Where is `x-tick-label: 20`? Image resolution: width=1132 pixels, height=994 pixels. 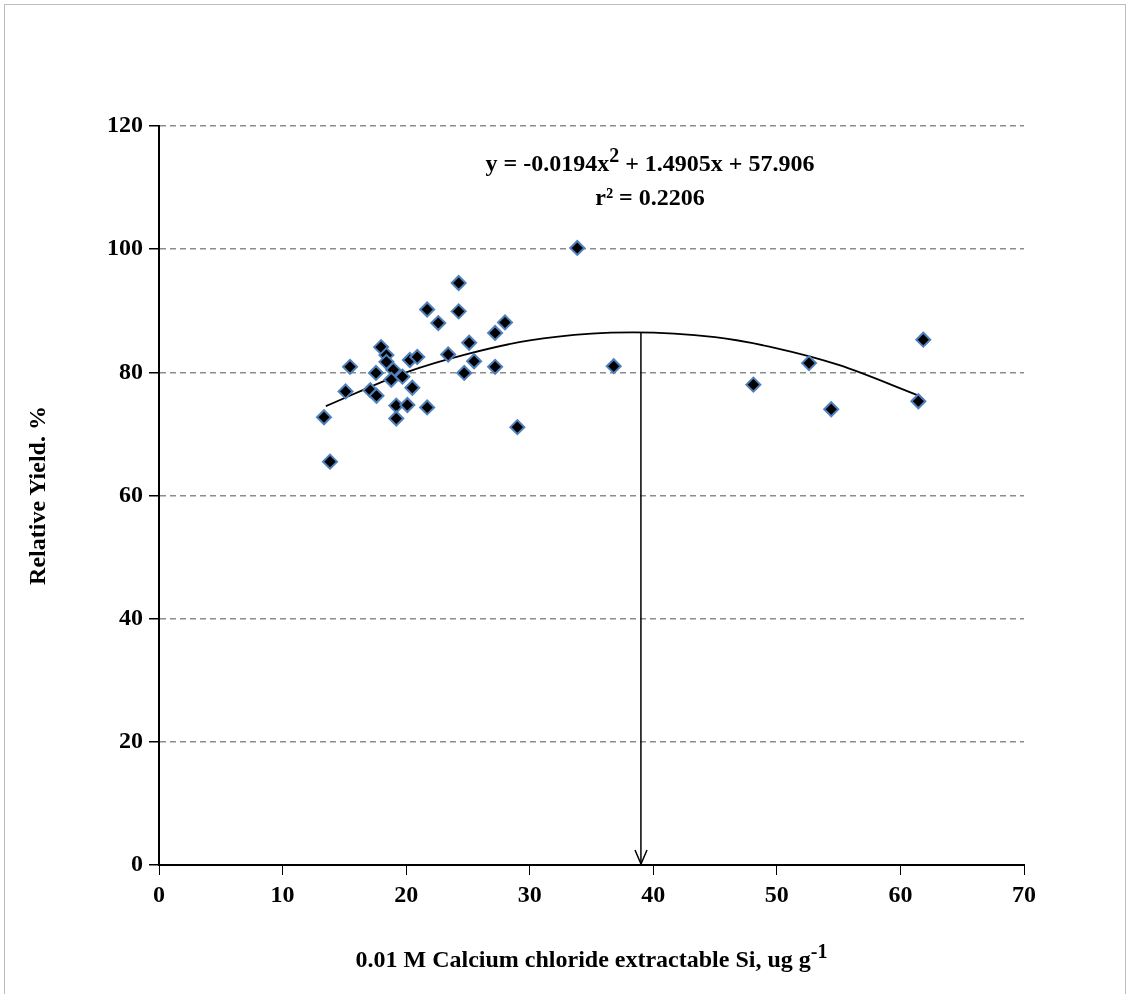 x-tick-label: 20 is located at coordinates (406, 893).